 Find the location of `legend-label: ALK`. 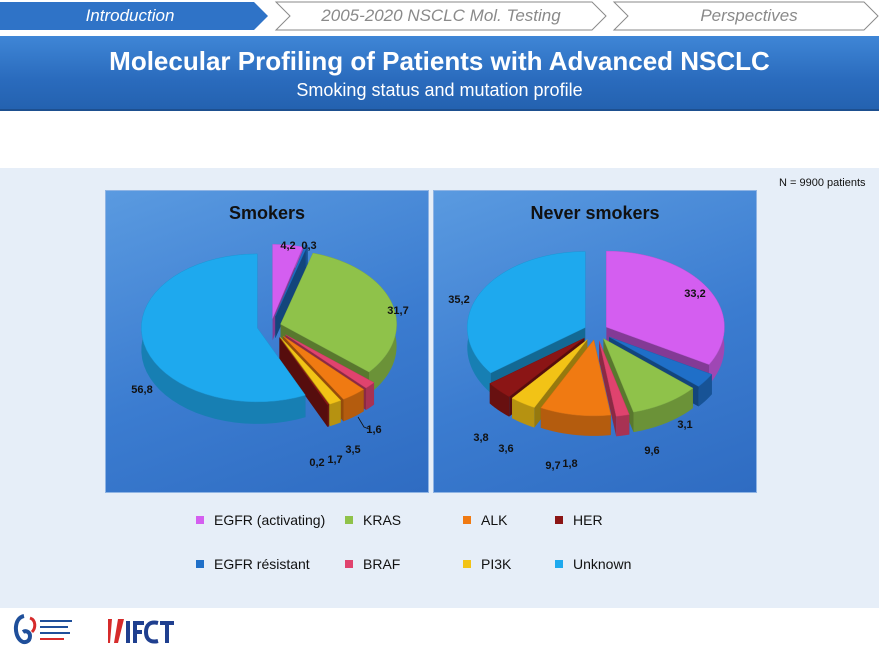

legend-label: ALK is located at coordinates (494, 520).